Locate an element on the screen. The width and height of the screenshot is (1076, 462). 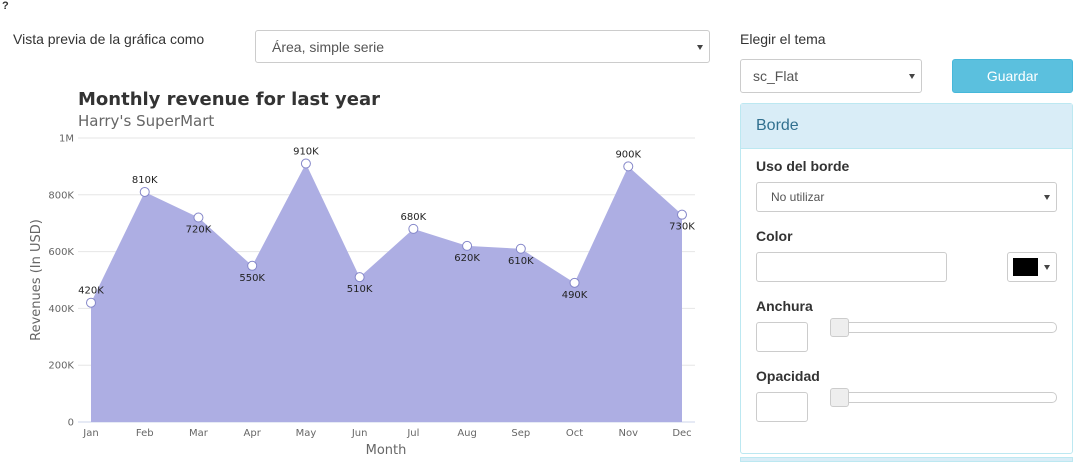
preview-value: Área, simple serie is located at coordinates (328, 46).